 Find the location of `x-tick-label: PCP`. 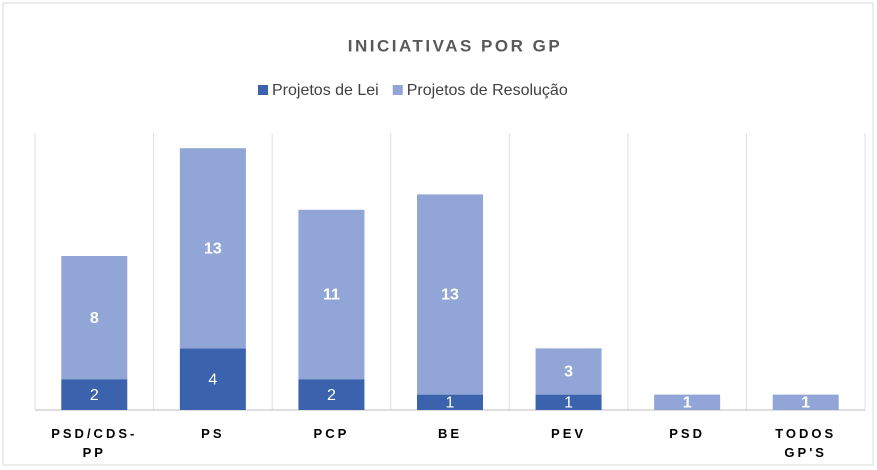

x-tick-label: PCP is located at coordinates (331, 433).